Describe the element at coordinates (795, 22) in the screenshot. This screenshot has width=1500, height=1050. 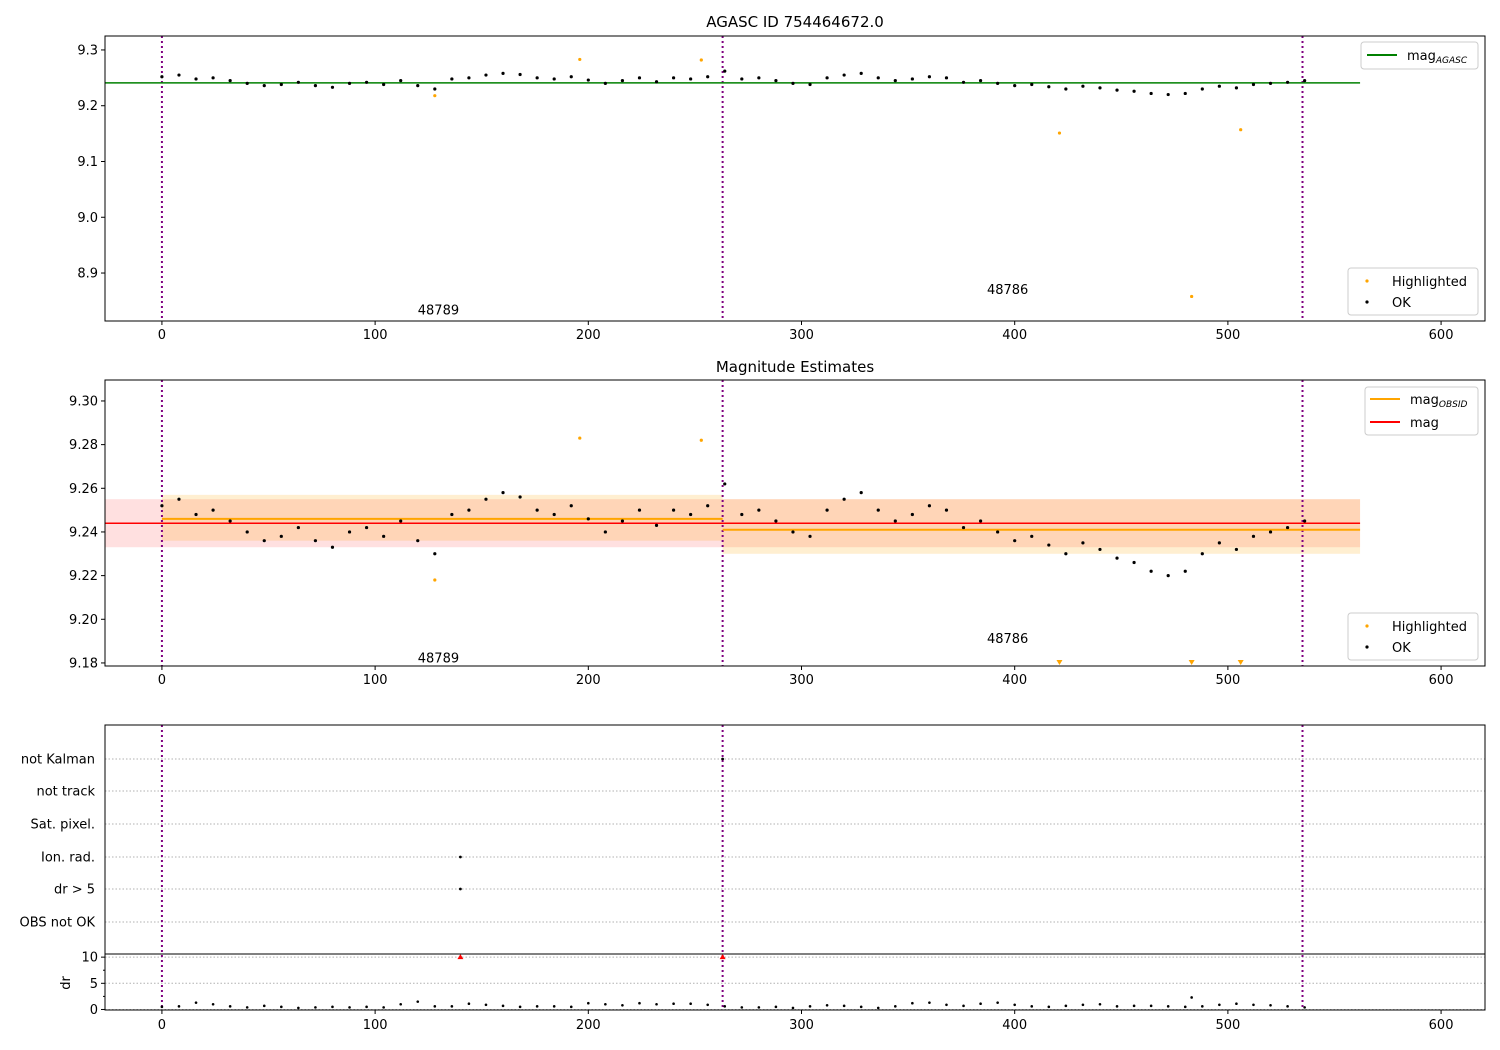
I see `title-top: AGASC ID 754464672.0` at that location.